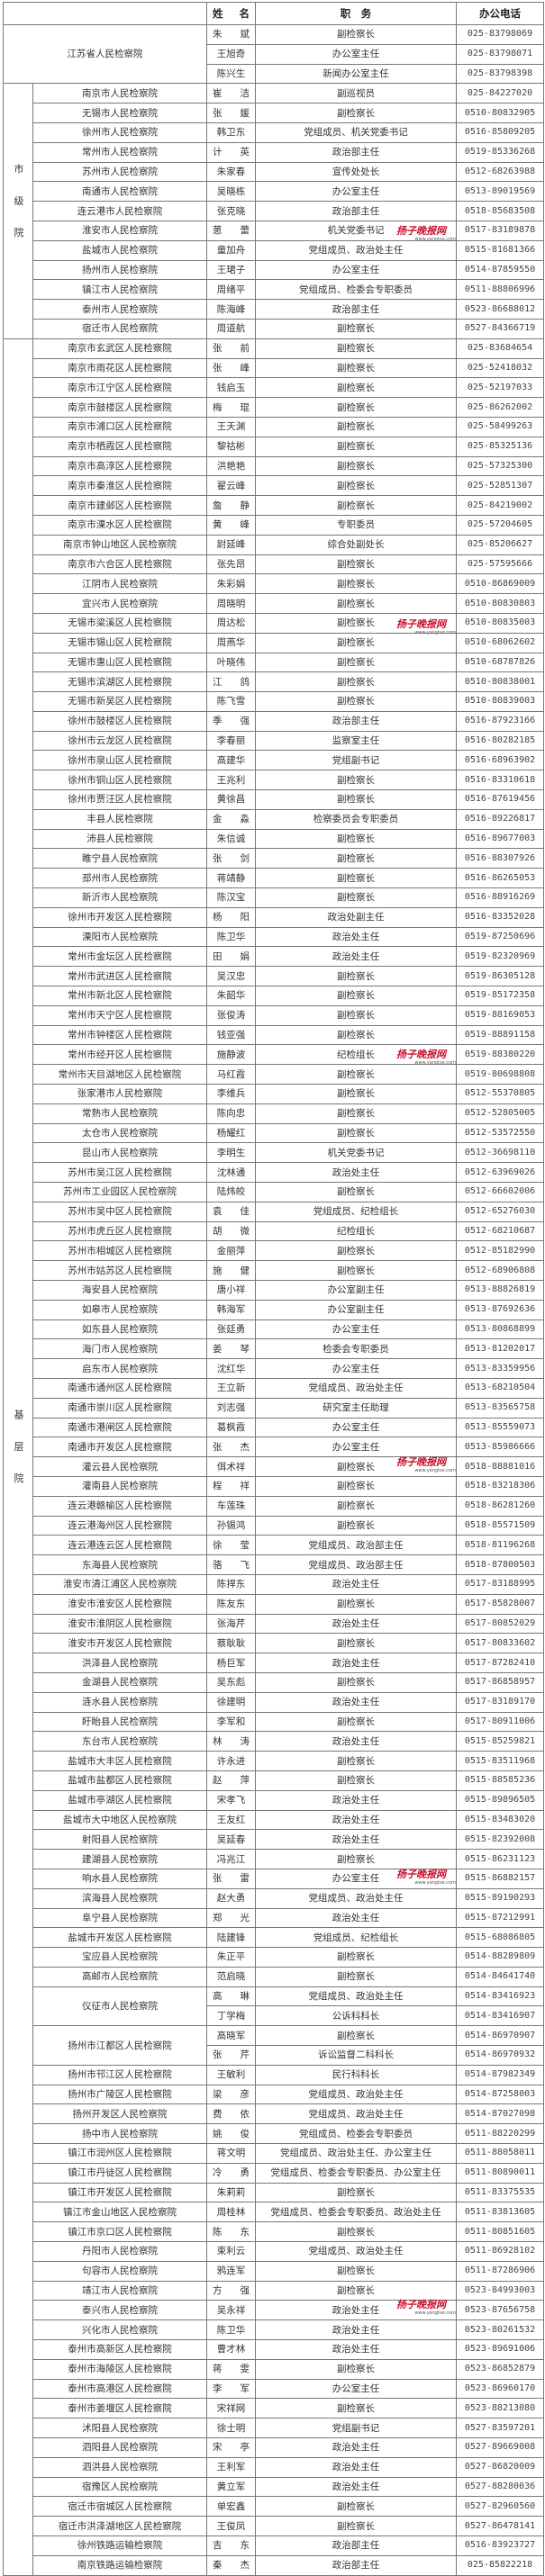 The width and height of the screenshot is (545, 2576). I want to click on unit-name: 无锡市滨湖区人民检察院, so click(119, 682).